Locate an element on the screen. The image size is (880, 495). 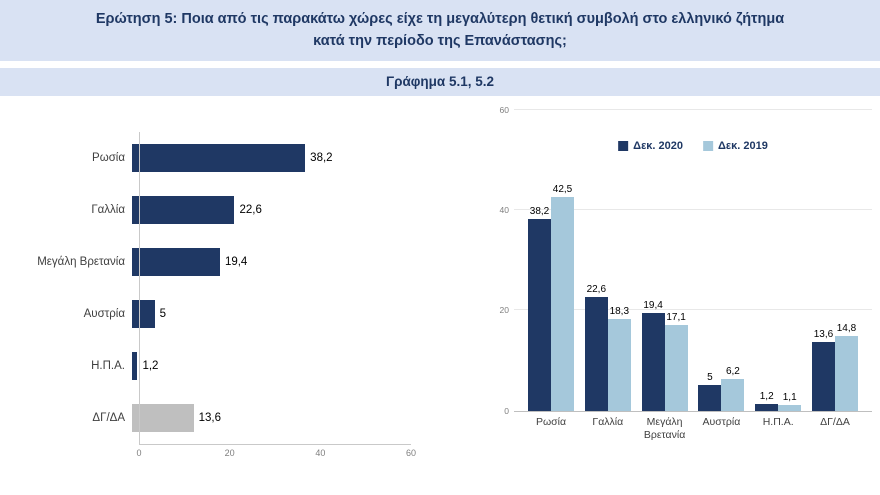
bar-column: 14,8 is located at coordinates (846, 260).